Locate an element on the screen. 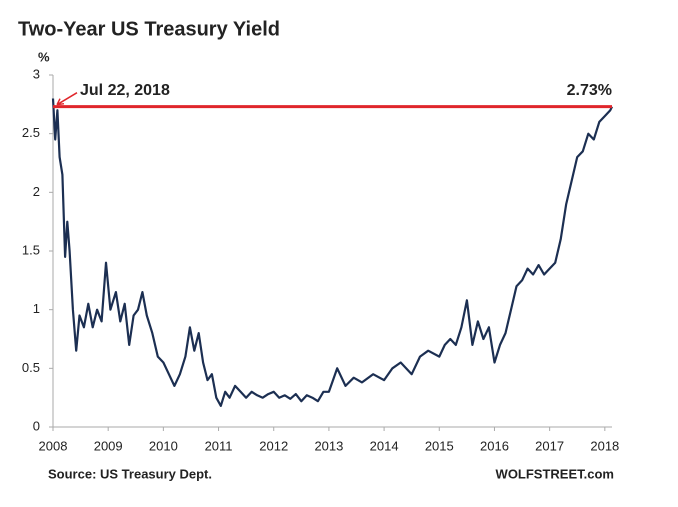  chart-title: Two-Year US Treasury Yield is located at coordinates (149, 29).